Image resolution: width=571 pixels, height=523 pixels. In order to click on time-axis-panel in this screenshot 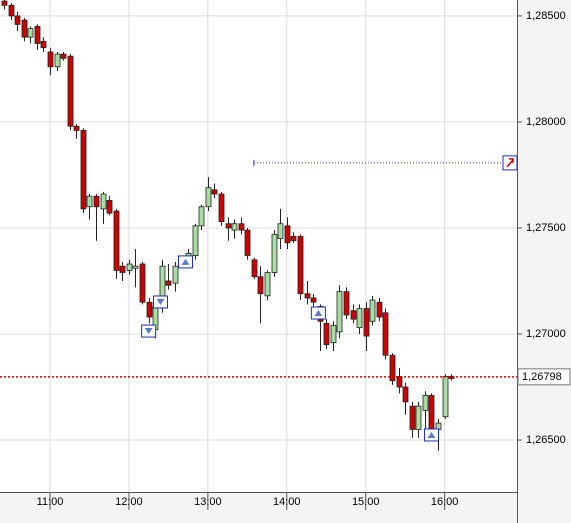, I will do `click(258, 507)`.